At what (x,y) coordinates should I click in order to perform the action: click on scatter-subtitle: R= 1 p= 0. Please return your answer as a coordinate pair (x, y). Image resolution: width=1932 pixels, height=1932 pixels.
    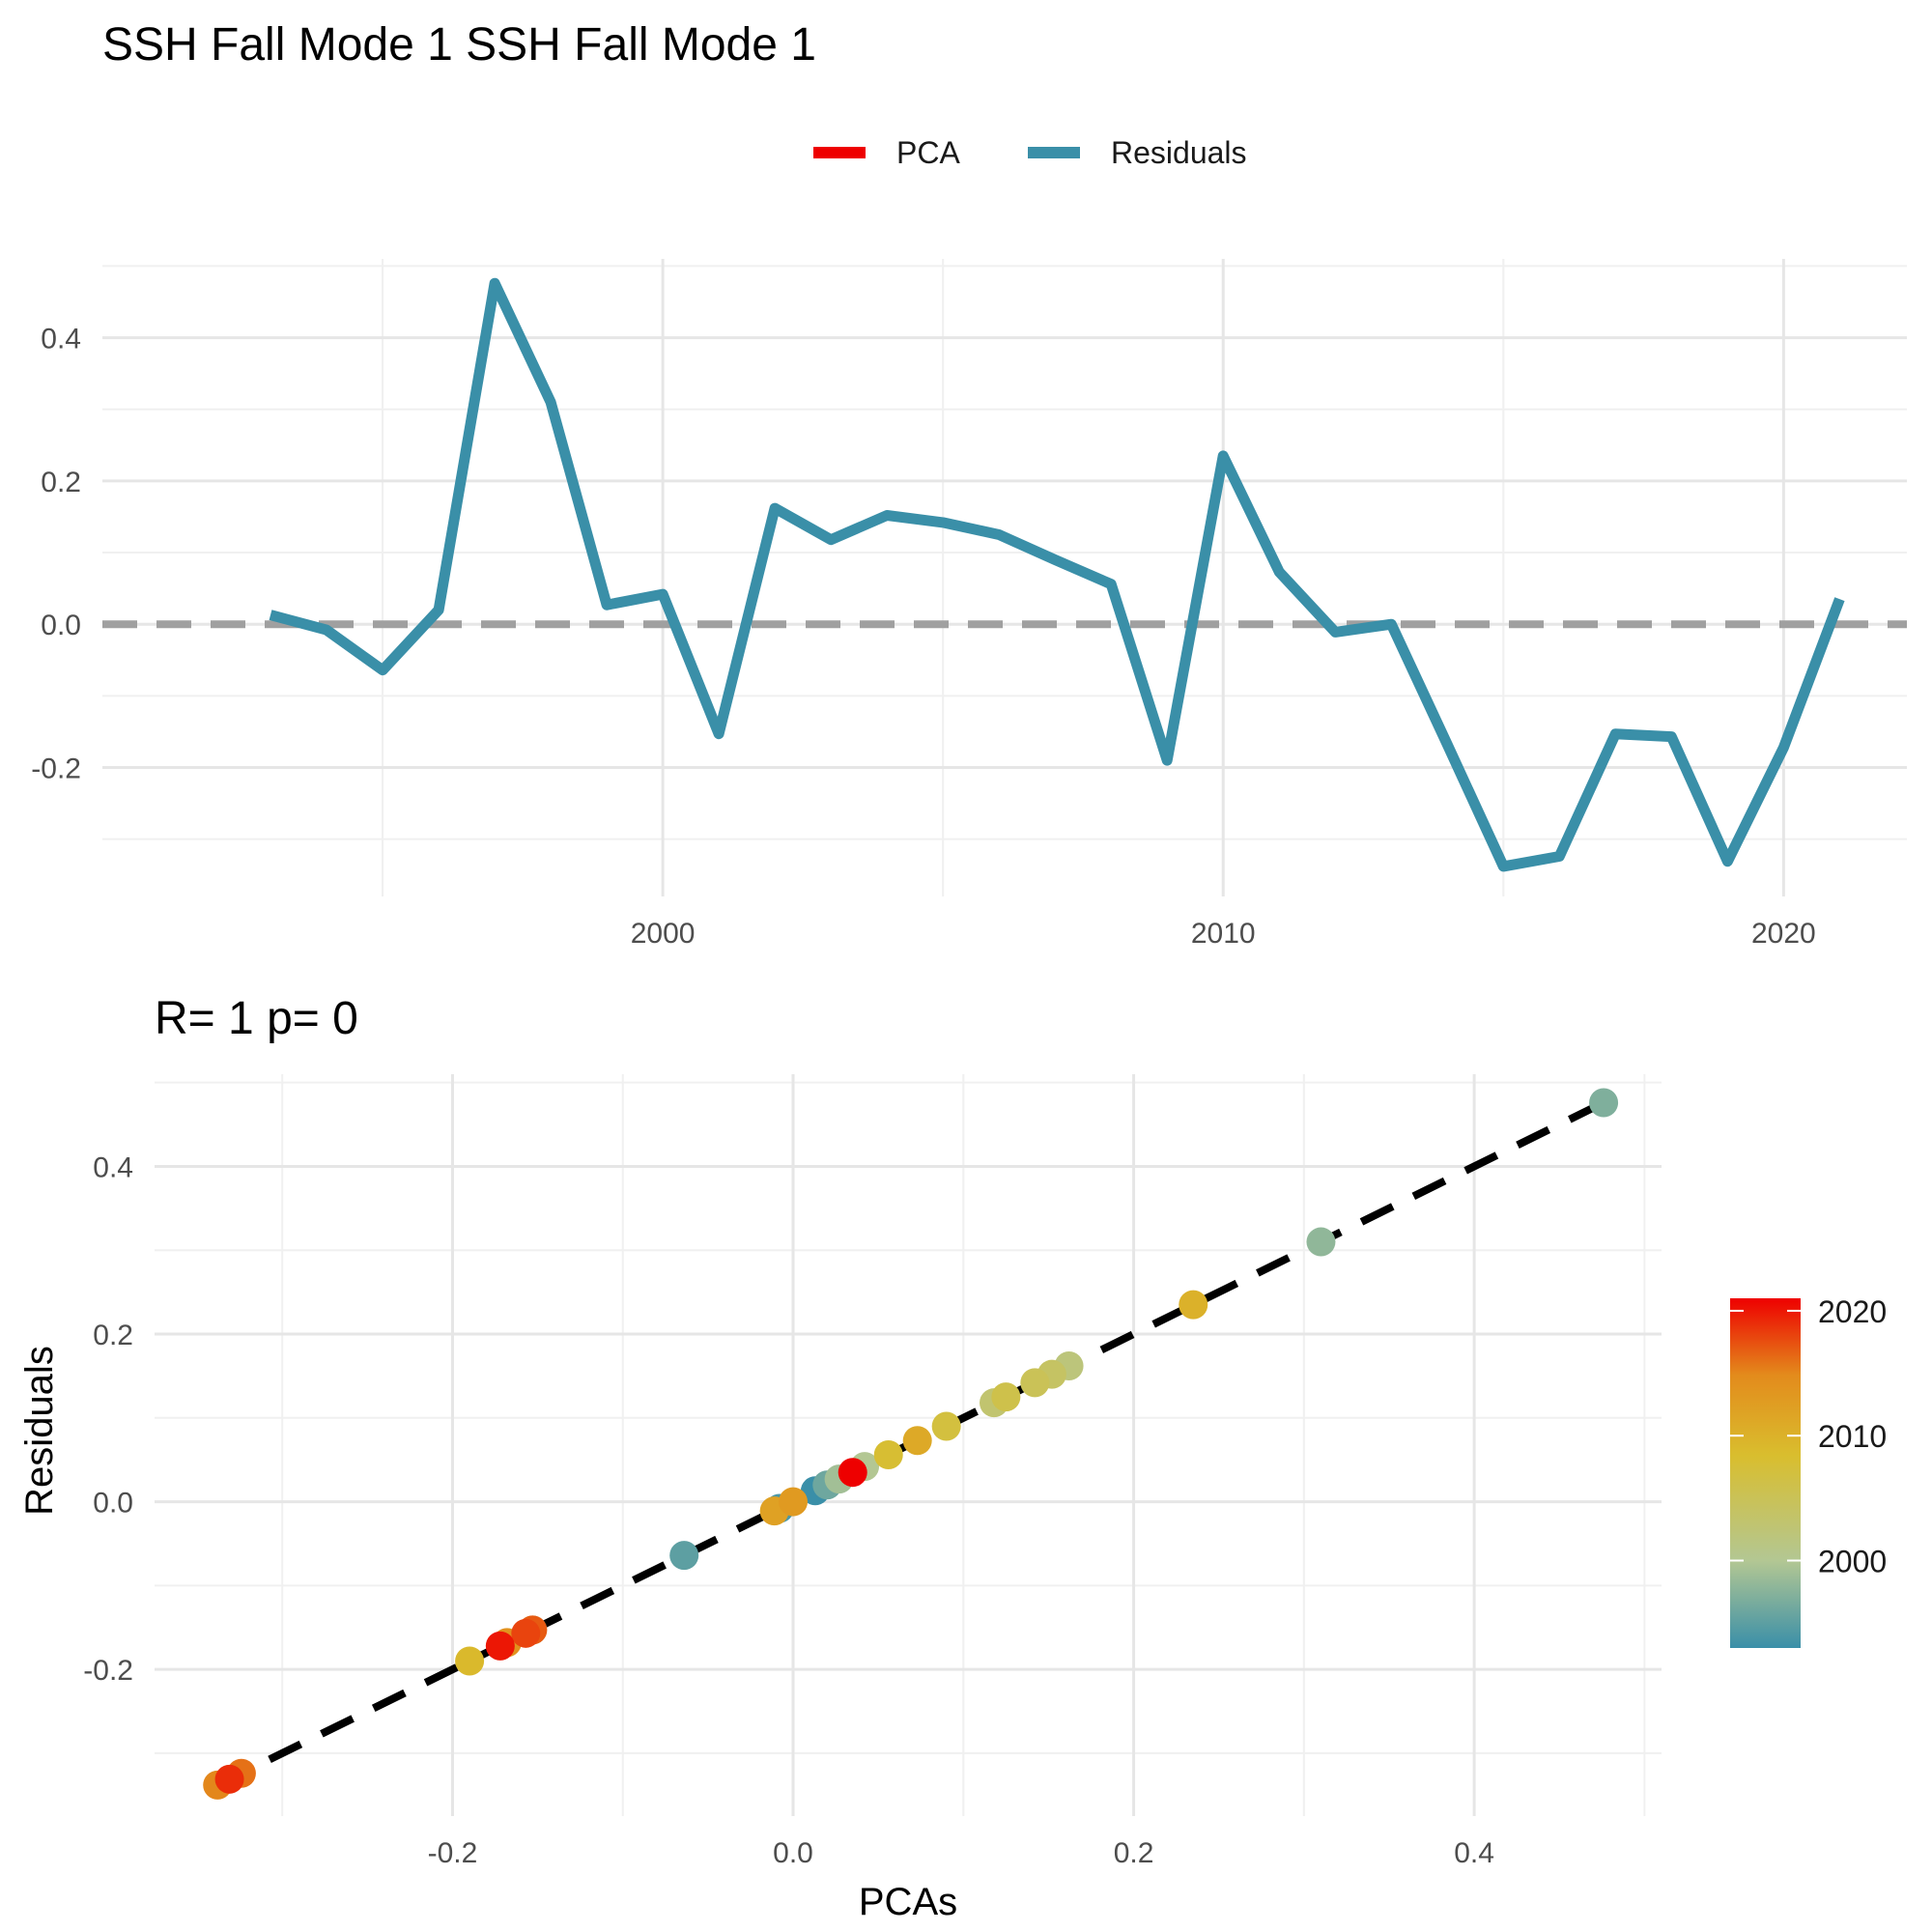
    Looking at the image, I should click on (256, 1018).